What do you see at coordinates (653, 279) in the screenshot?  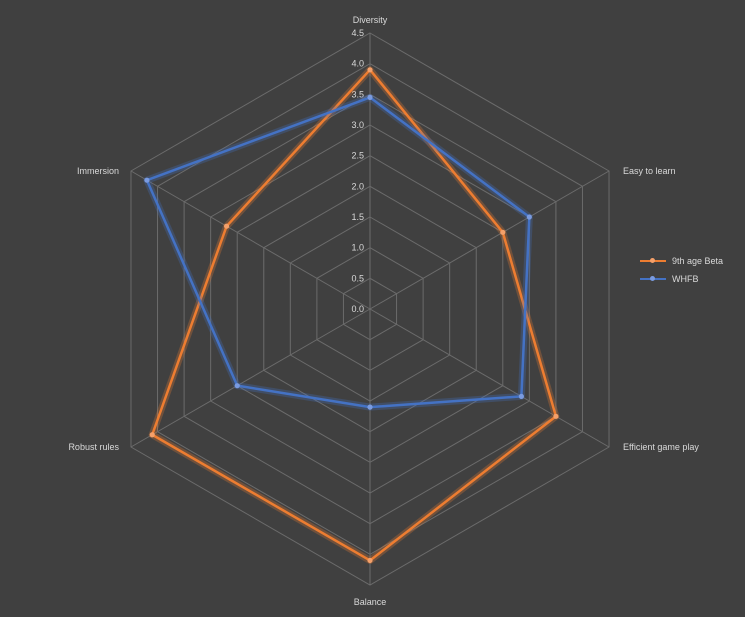 I see `legend-swatch-whfb` at bounding box center [653, 279].